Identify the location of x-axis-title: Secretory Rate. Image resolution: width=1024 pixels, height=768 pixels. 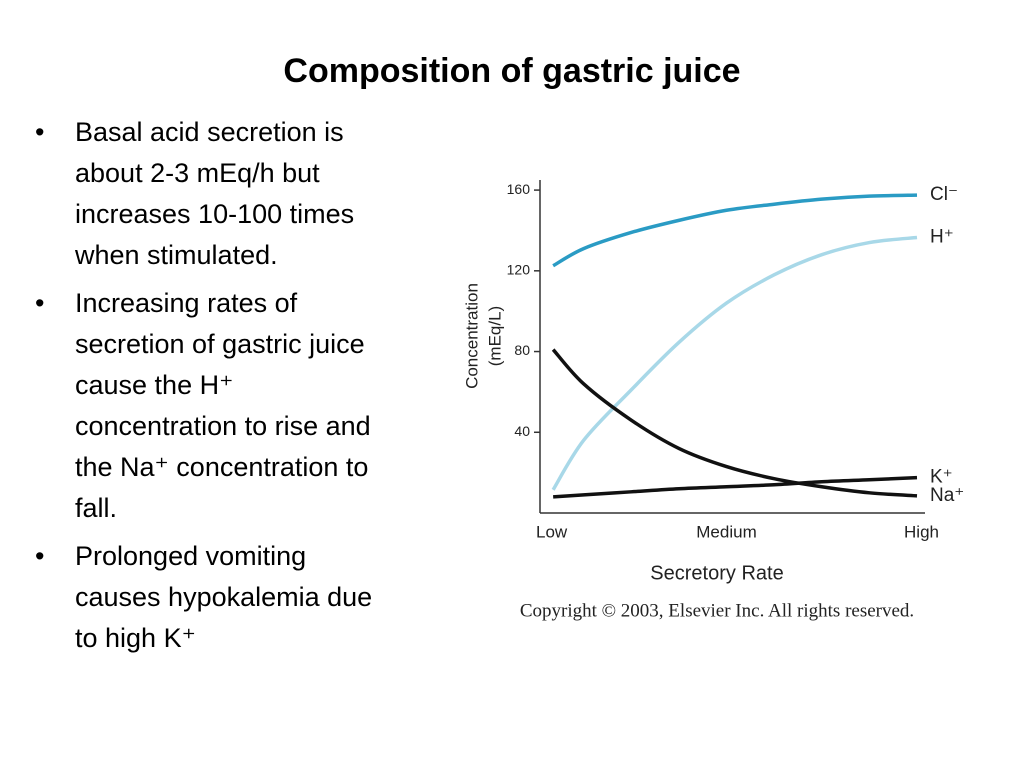
(716, 573).